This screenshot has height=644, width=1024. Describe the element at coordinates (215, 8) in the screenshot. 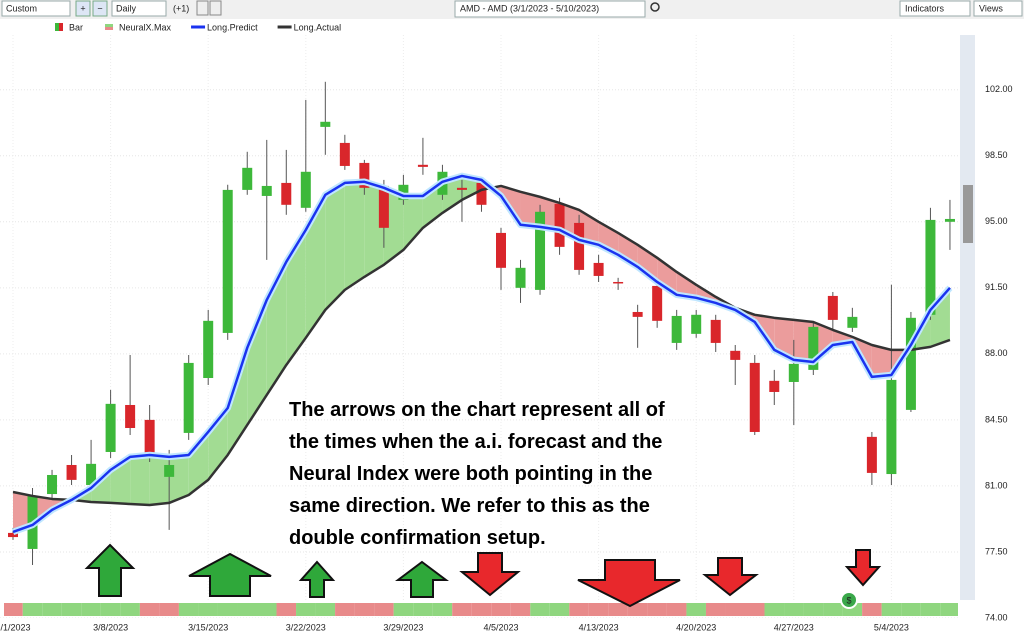

I see `offset-minus` at that location.